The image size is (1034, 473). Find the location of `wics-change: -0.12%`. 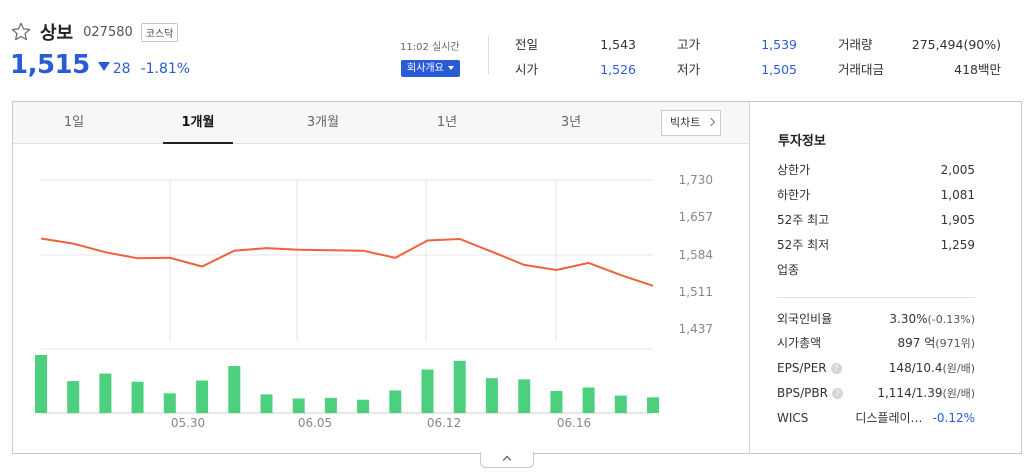

wics-change: -0.12% is located at coordinates (953, 418).